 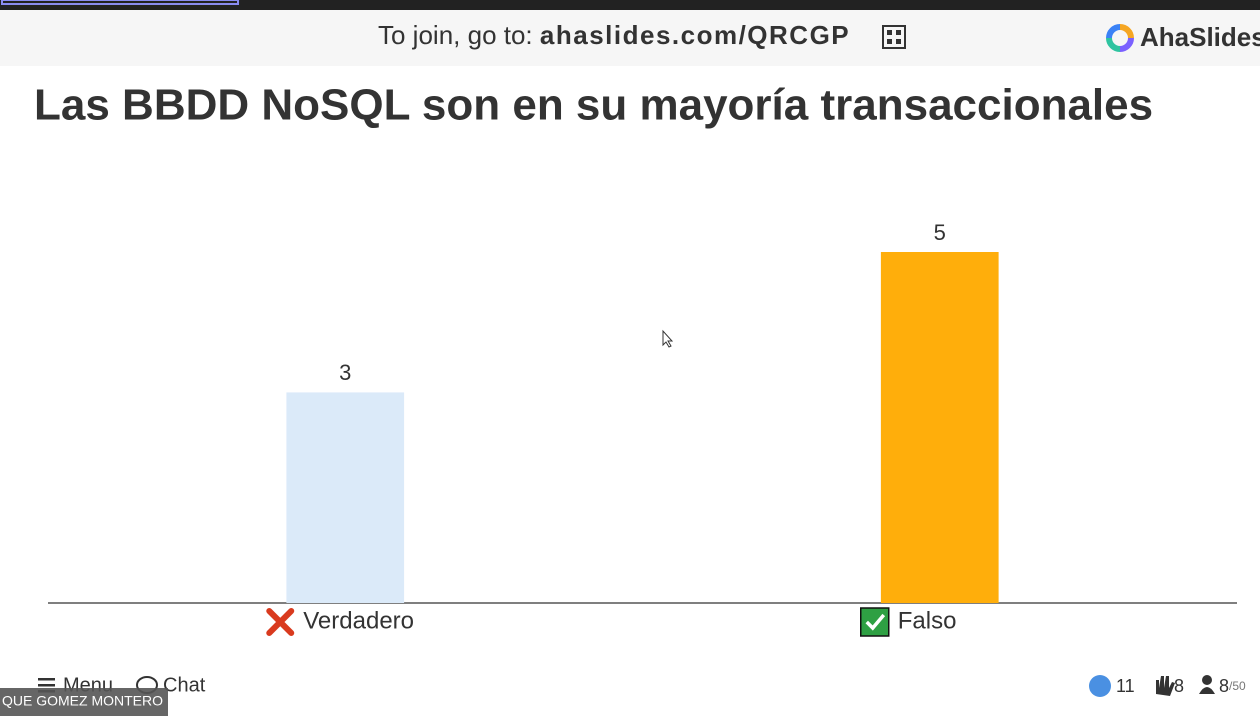 I want to click on join-text: To join, go to: ahaslides.com/QRCGP, so click(x=614, y=35).